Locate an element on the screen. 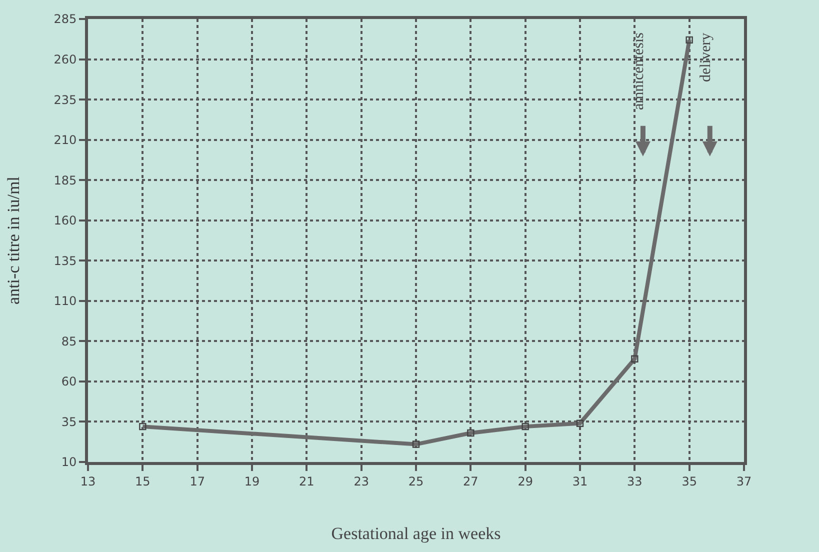 This screenshot has height=552, width=819. y-tick-label: 35 is located at coordinates (69, 421).